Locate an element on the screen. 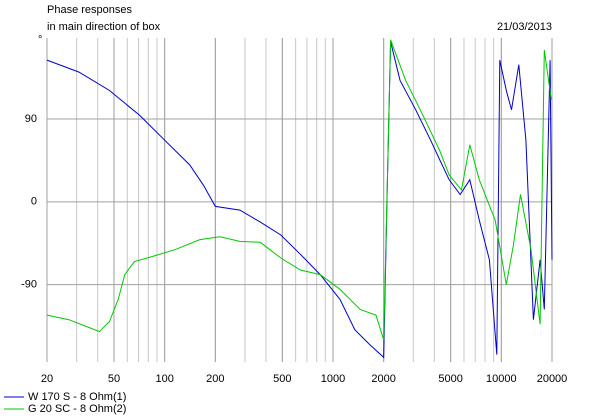 This screenshot has height=416, width=594. y-unit: ° is located at coordinates (40, 40).